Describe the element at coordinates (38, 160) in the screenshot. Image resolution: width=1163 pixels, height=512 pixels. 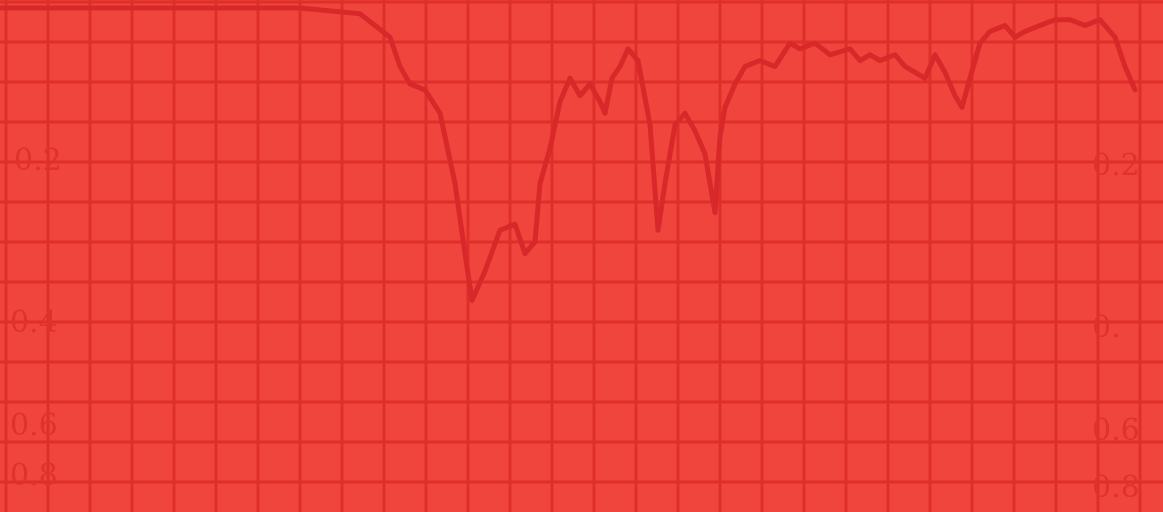
I see `y-tick-left: 0.2` at that location.